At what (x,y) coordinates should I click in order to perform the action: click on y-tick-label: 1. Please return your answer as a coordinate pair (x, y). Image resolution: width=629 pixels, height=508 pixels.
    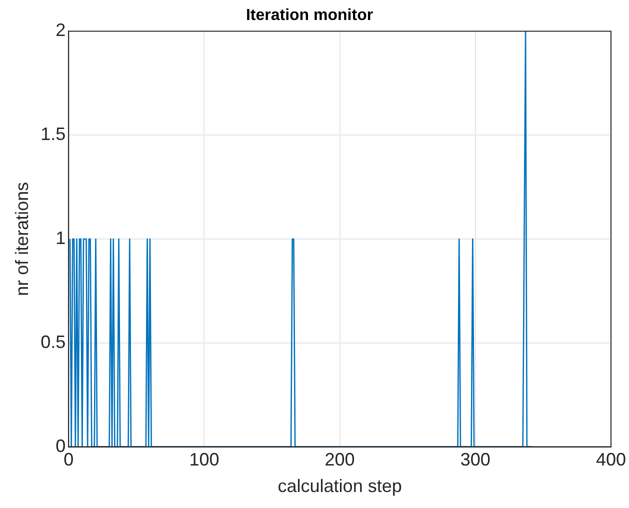
    Looking at the image, I should click on (61, 238).